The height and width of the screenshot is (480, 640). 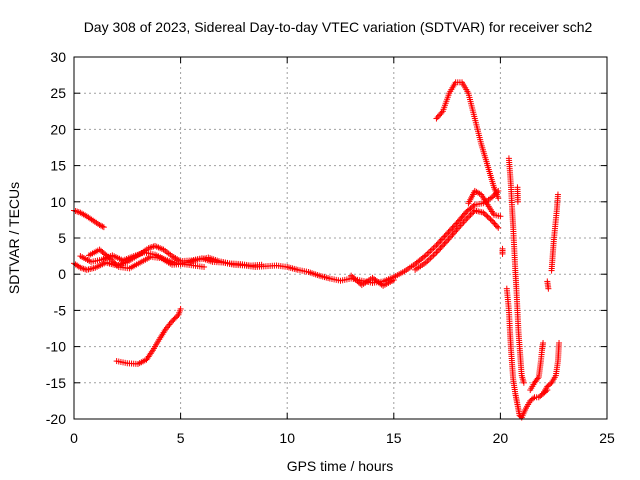 What do you see at coordinates (181, 438) in the screenshot?
I see `x-tick-label: 5` at bounding box center [181, 438].